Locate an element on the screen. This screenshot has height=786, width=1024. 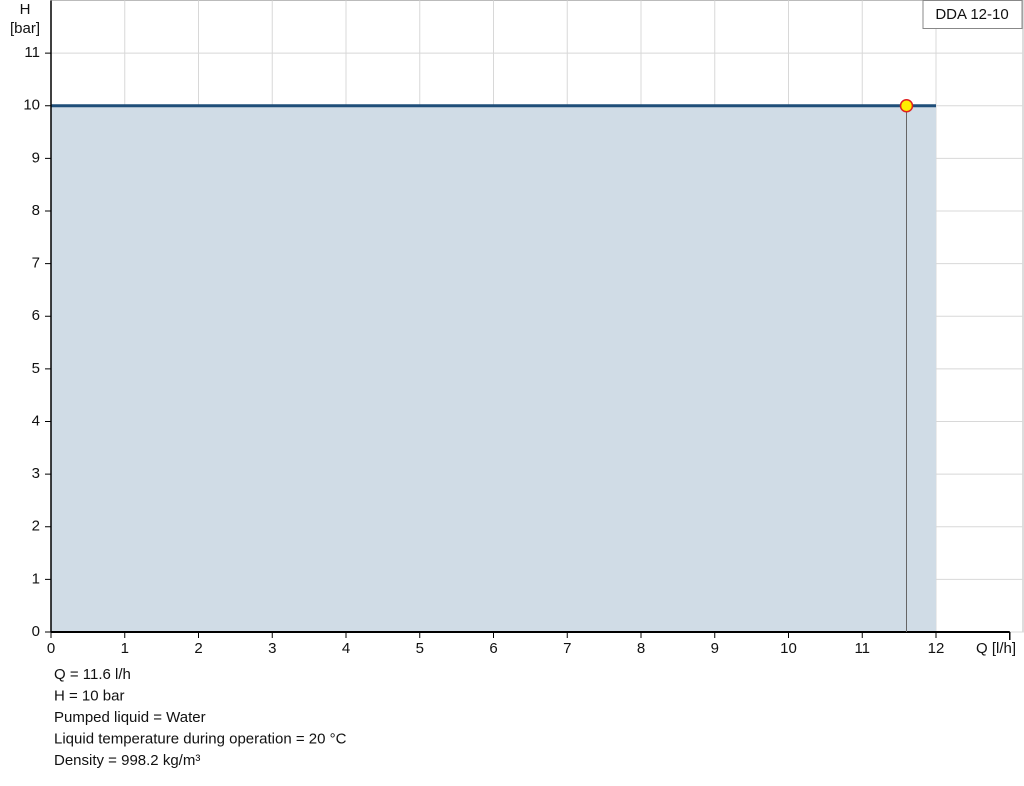
info-line: Density = 998.2 kg/m³ is located at coordinates (127, 760).